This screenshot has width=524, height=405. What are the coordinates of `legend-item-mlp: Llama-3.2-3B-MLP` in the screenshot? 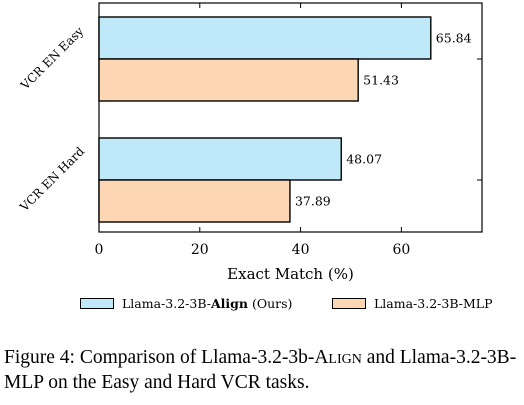 It's located at (412, 303).